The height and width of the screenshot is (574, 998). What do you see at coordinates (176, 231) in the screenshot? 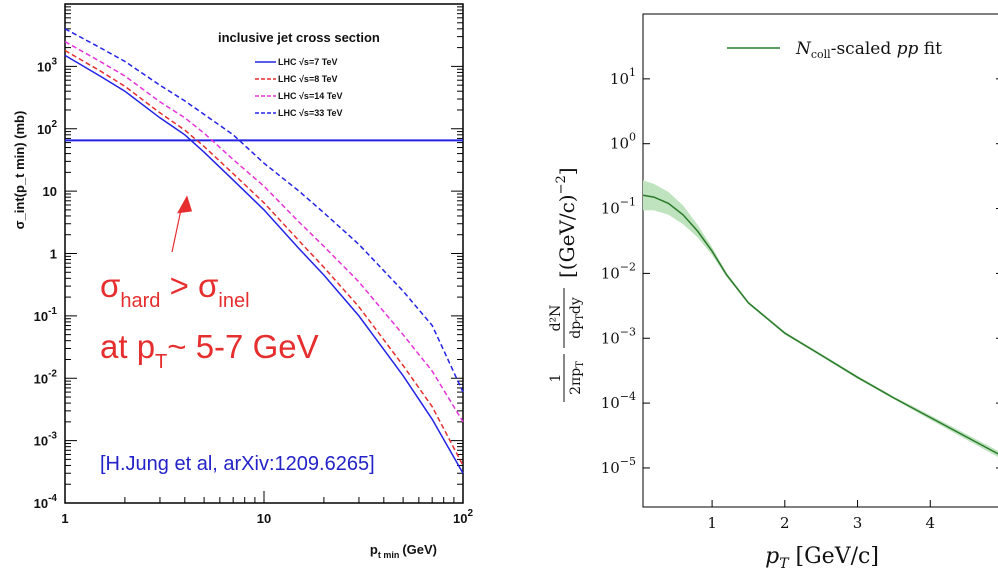
I see `annotation-arrow` at bounding box center [176, 231].